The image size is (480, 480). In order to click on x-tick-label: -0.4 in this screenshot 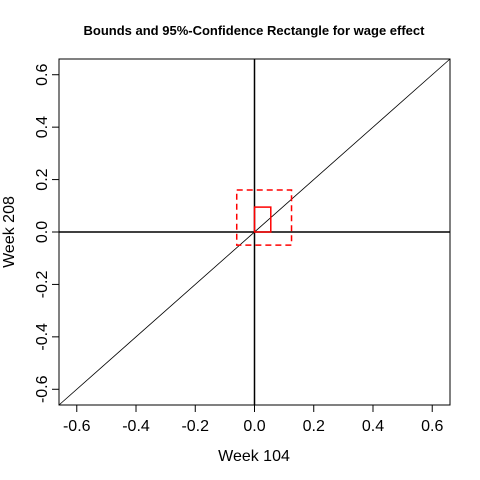, I will do `click(136, 426)`.